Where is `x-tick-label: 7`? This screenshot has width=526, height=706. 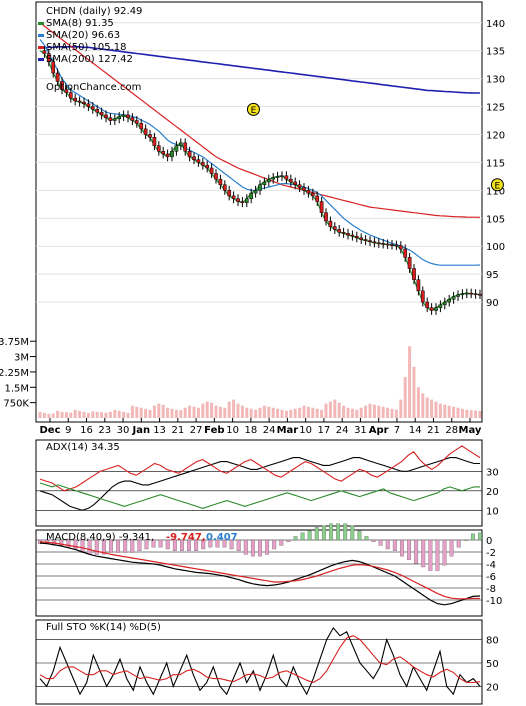 x-tick-label: 7 is located at coordinates (397, 430).